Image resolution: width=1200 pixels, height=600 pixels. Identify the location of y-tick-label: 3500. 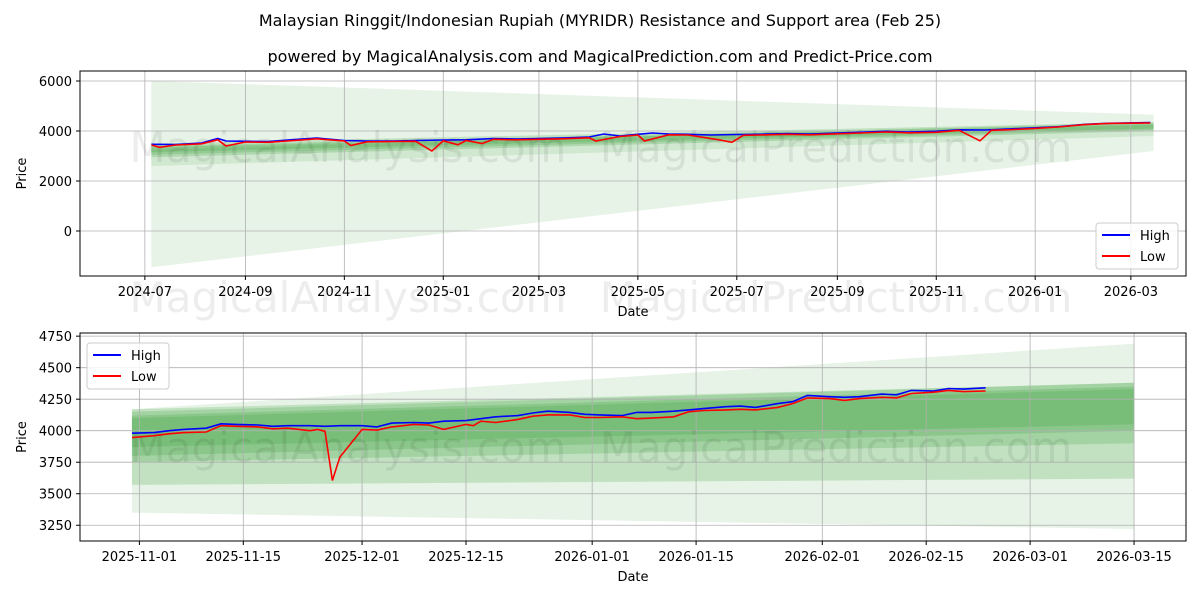
(55, 495).